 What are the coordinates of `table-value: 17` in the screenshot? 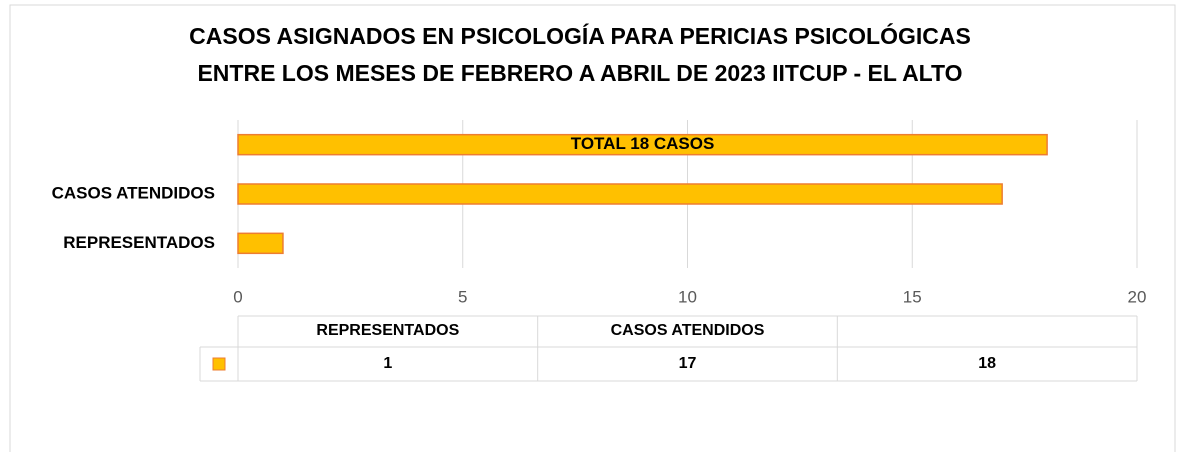 It's located at (688, 363).